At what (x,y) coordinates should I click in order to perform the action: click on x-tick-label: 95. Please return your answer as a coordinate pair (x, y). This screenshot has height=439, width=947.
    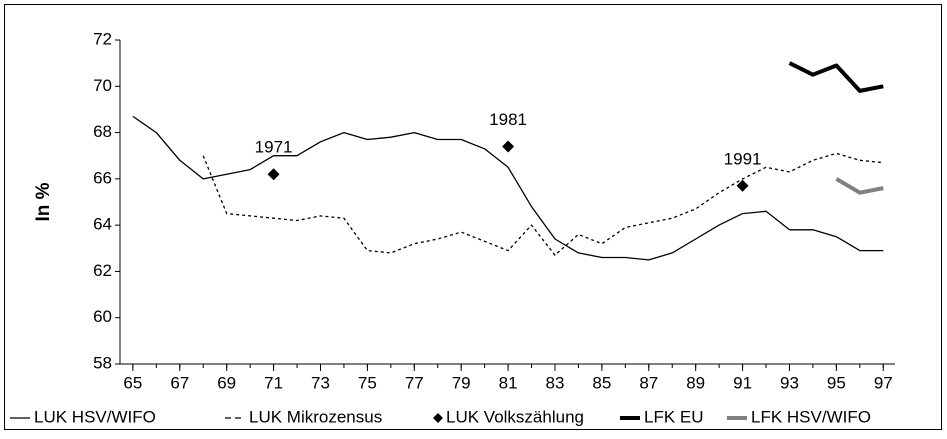
    Looking at the image, I should click on (836, 382).